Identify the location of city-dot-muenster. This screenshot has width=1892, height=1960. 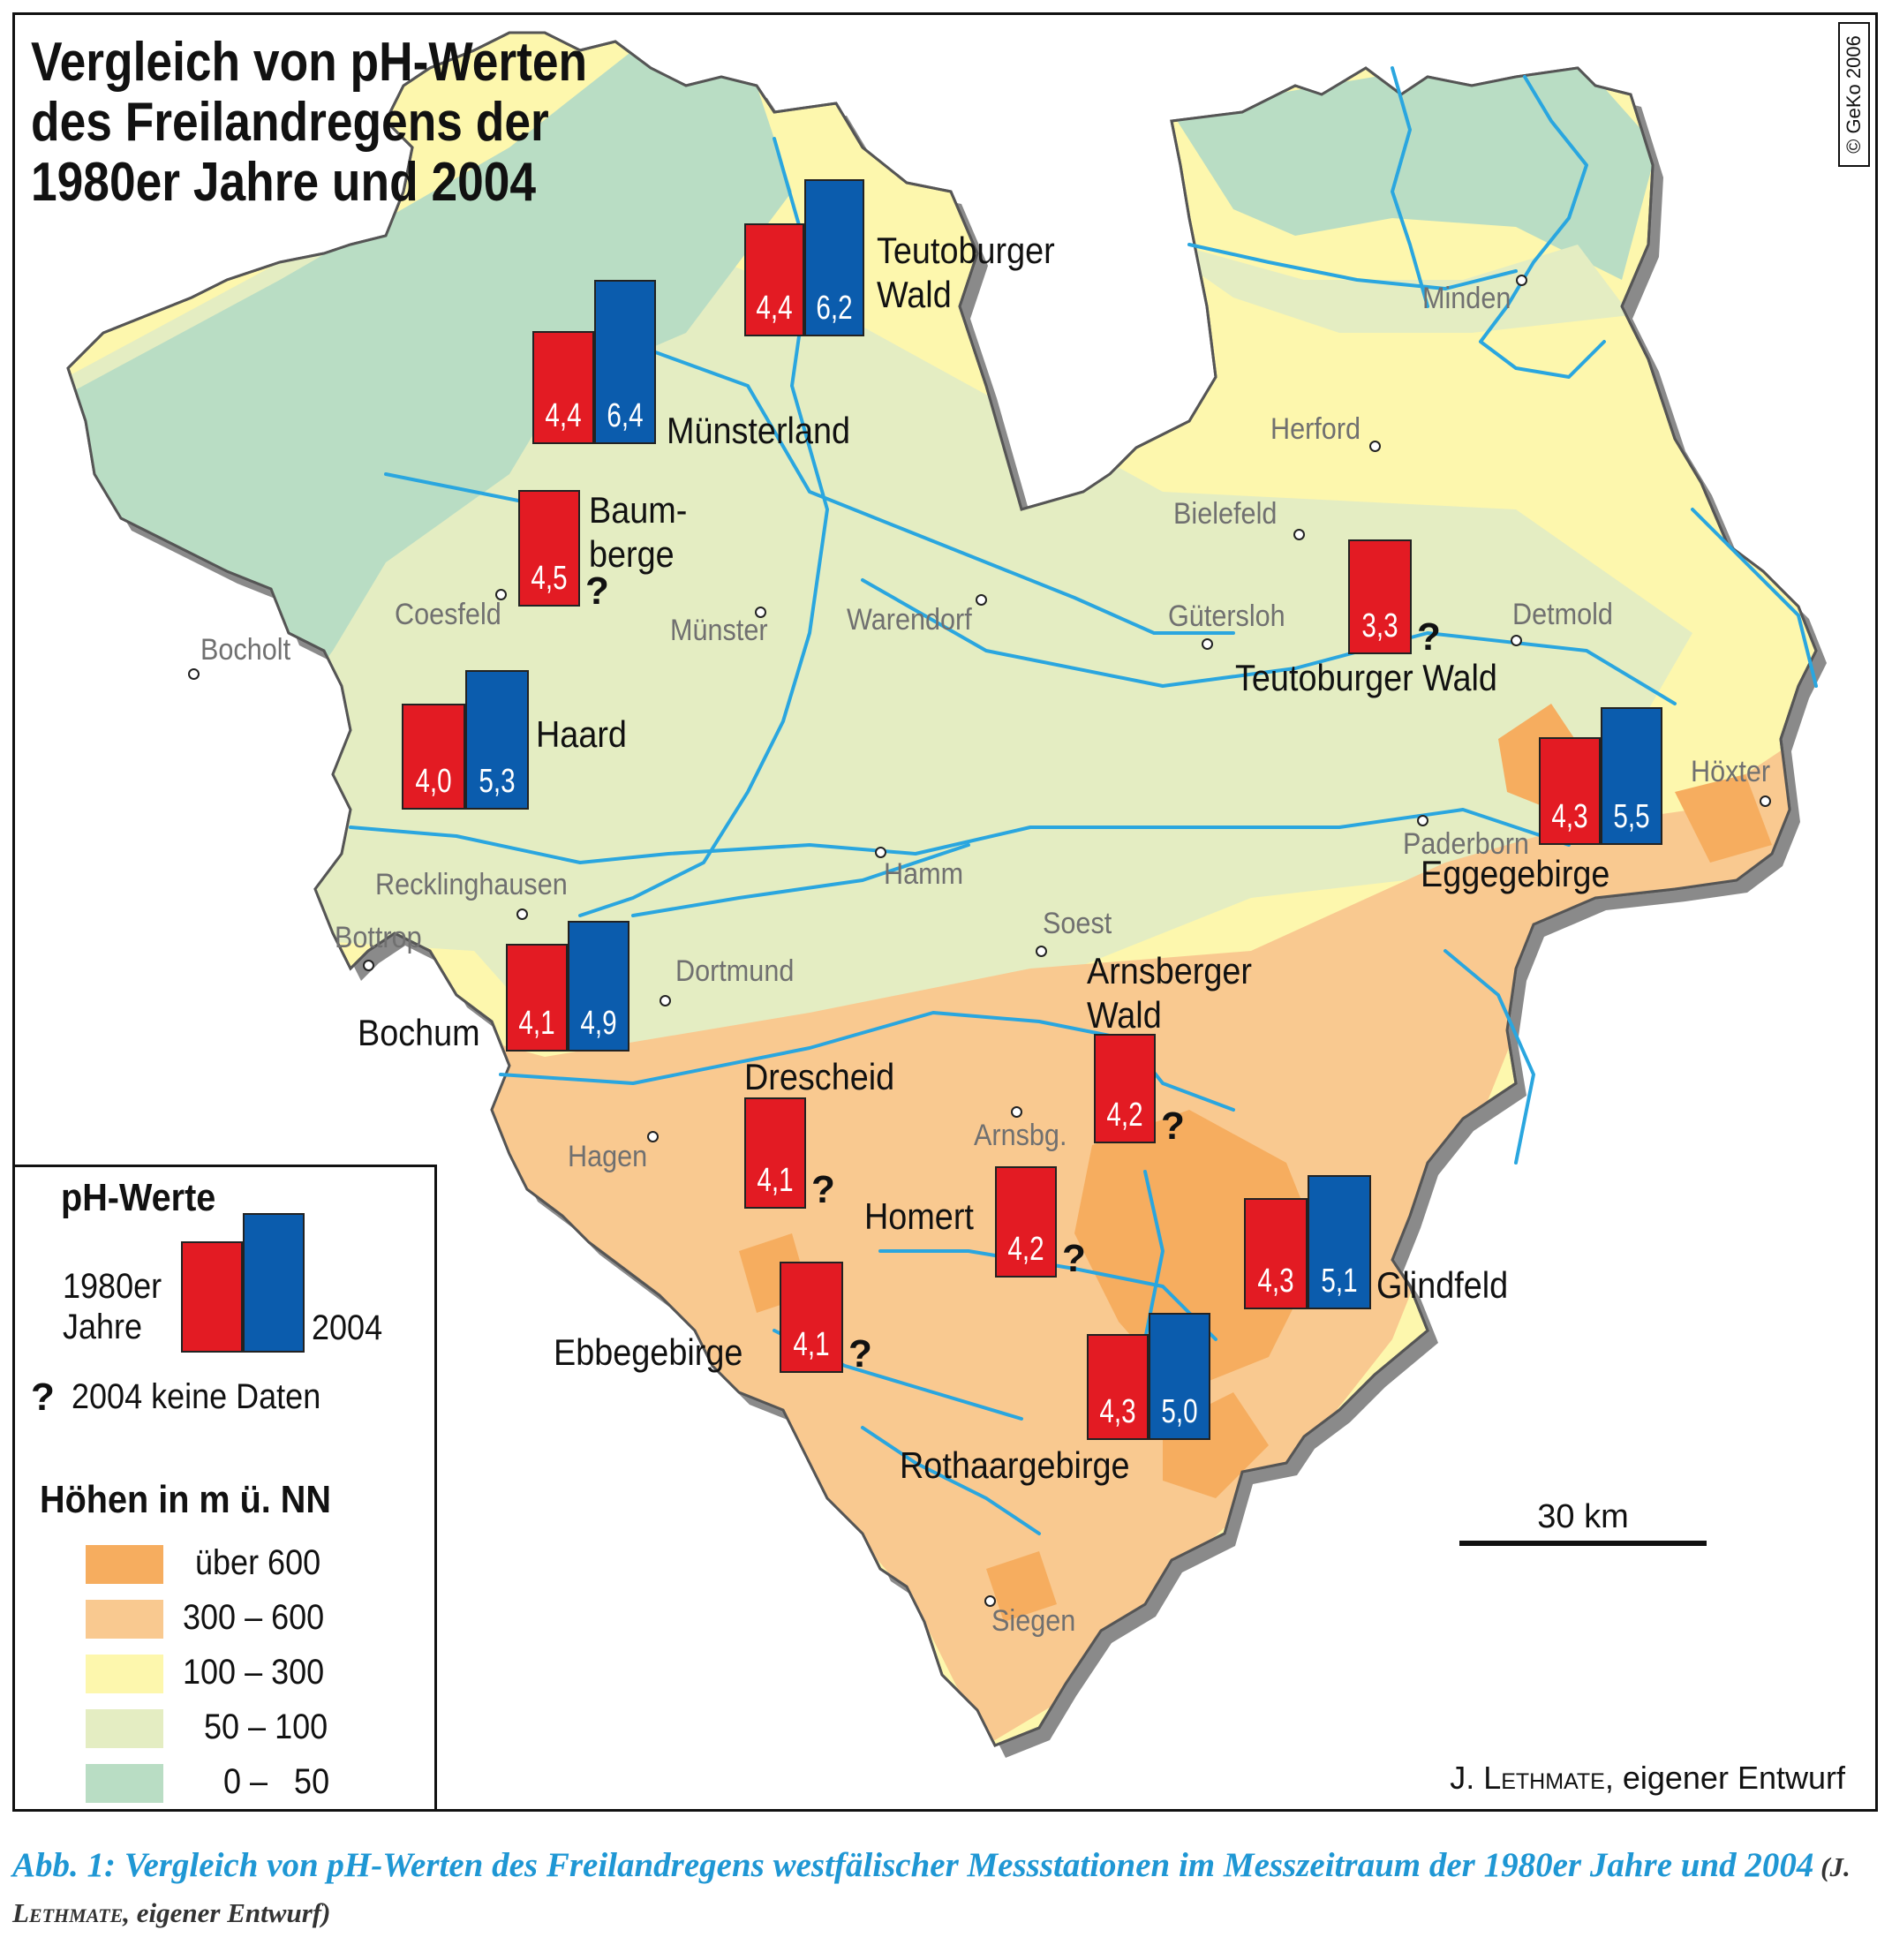
(760, 612).